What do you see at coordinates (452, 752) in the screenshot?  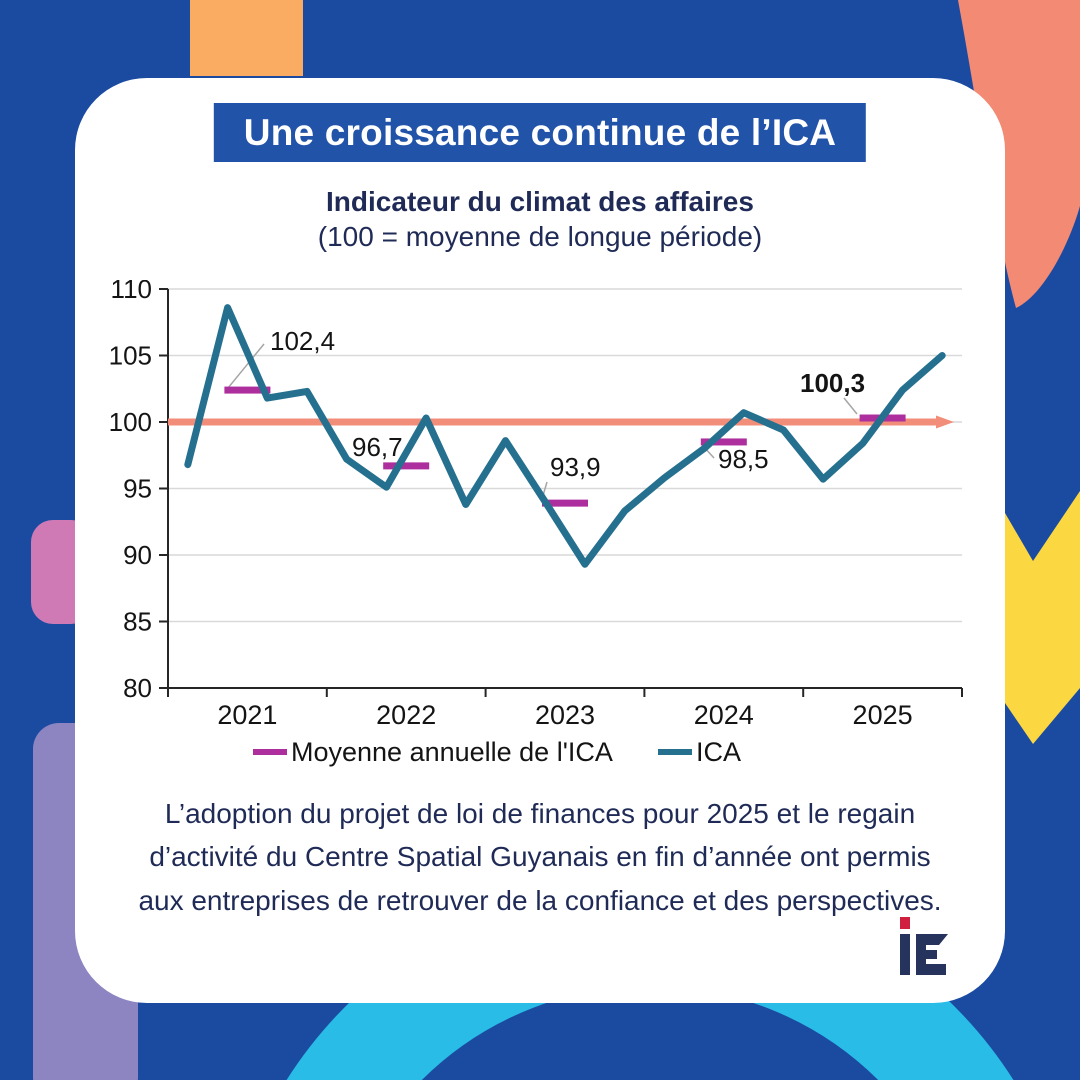 I see `svg-text: Moyenne annuelle de l'ICA` at bounding box center [452, 752].